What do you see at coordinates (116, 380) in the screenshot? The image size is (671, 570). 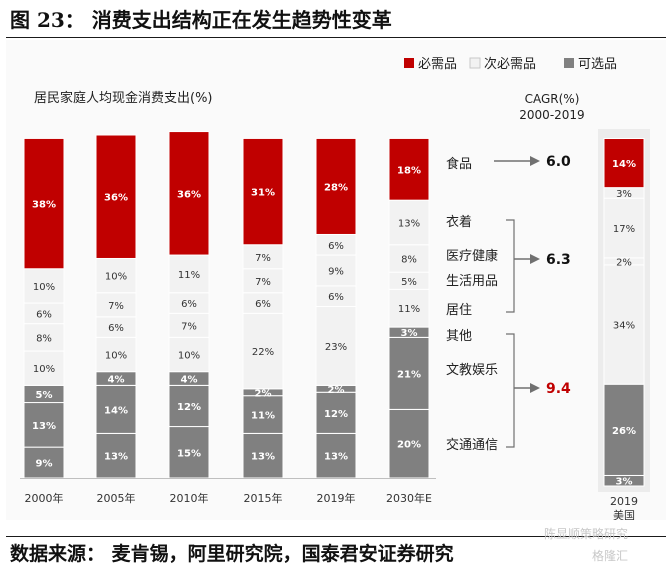 I see `bar-1-segment-2-label: 4%` at bounding box center [116, 380].